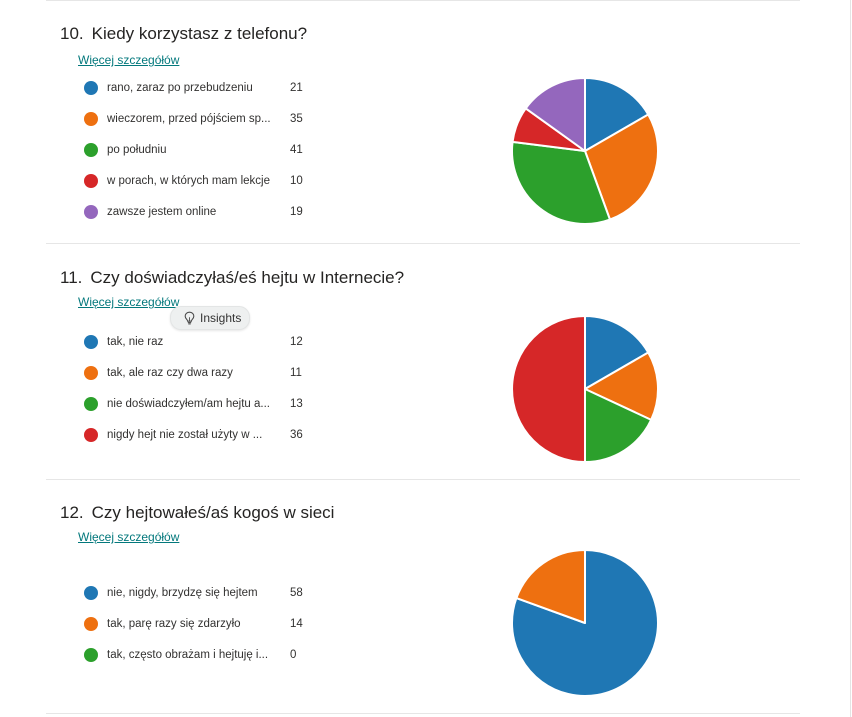 The image size is (852, 717). Describe the element at coordinates (296, 372) in the screenshot. I see `legend-count: 11` at that location.